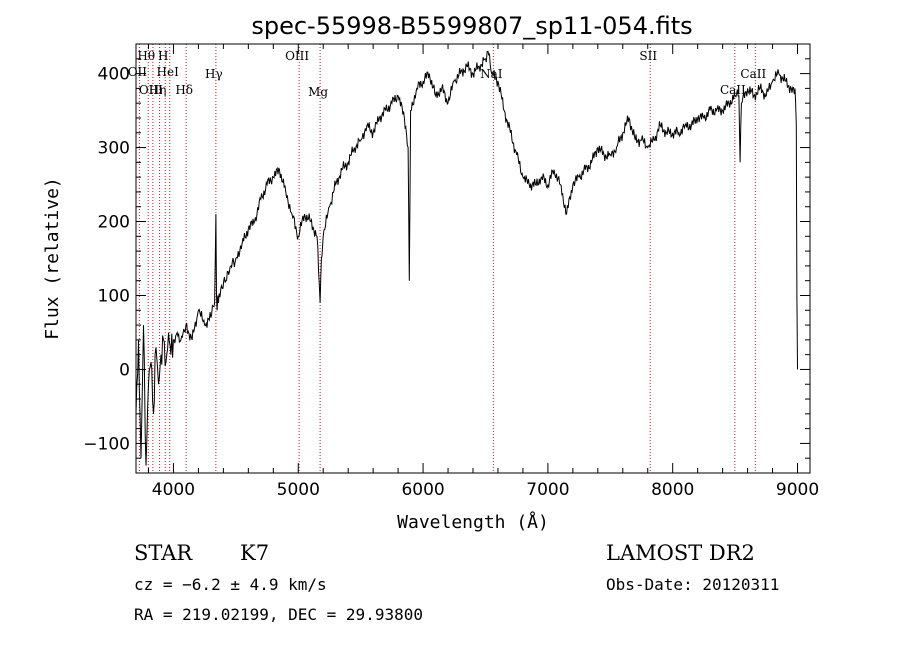 This screenshot has width=900, height=653. I want to click on x-axis-label: Wavelength (Å), so click(473, 522).